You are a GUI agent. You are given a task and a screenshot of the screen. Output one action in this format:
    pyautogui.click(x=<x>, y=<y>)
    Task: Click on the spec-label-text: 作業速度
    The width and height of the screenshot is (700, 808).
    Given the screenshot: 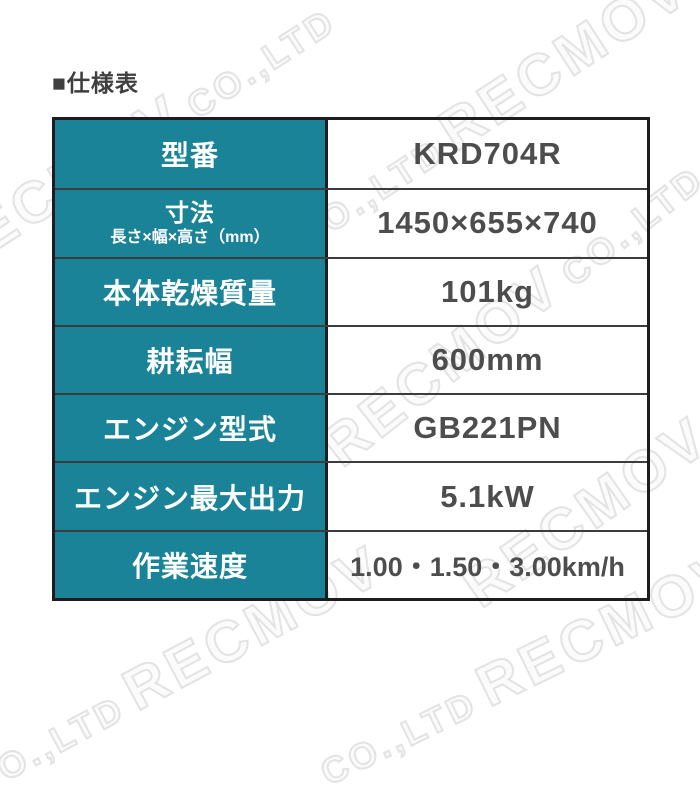 What is the action you would take?
    pyautogui.click(x=189, y=566)
    